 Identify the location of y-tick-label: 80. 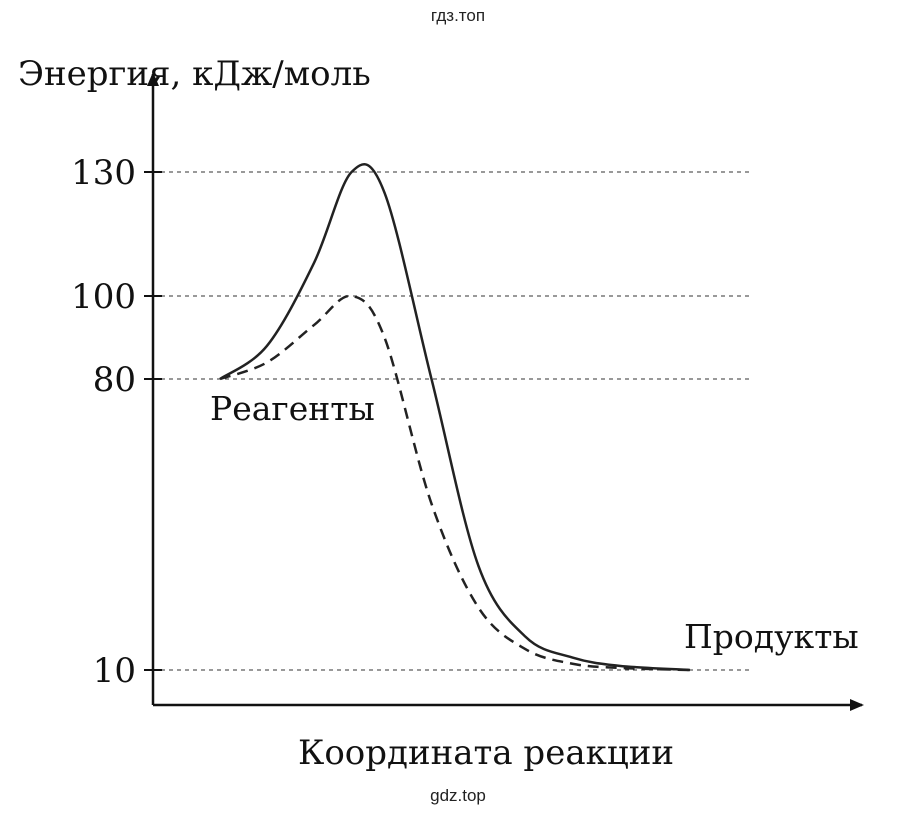
(114, 380).